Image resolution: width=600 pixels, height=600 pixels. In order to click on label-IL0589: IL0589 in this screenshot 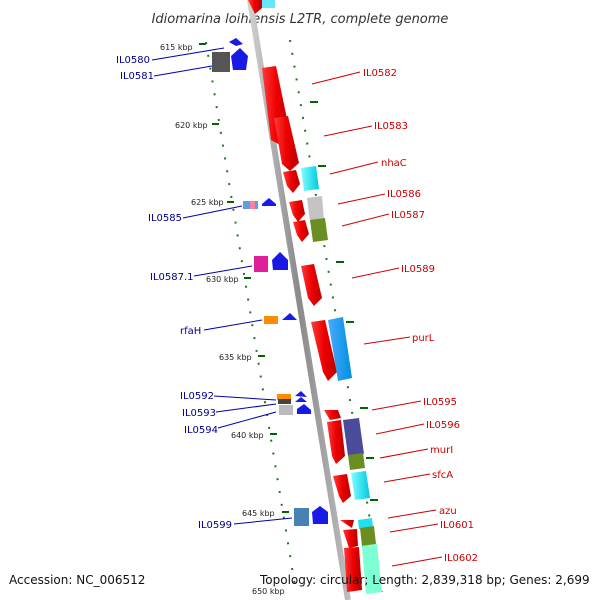, I will do `click(418, 269)`.